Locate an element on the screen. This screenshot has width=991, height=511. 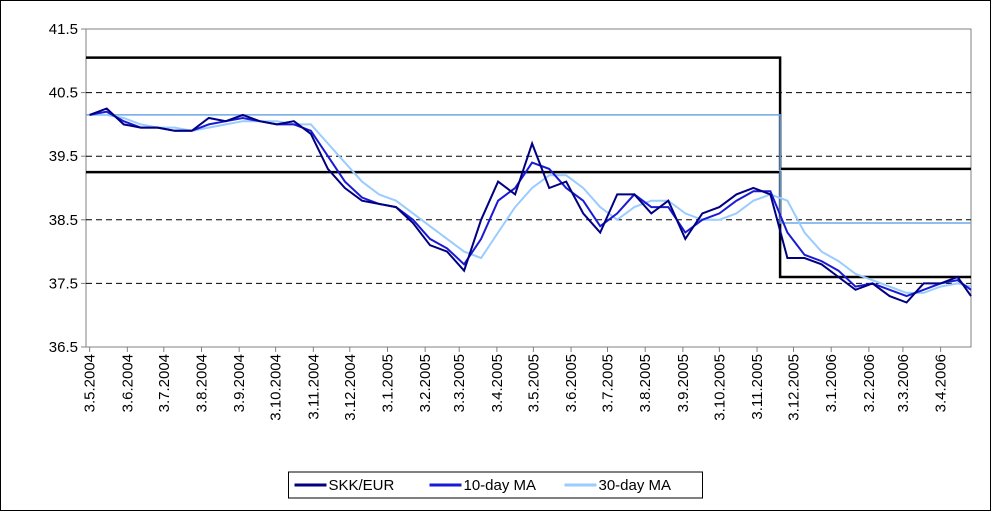
x-tick-label: 3.2.2005 is located at coordinates (425, 383).